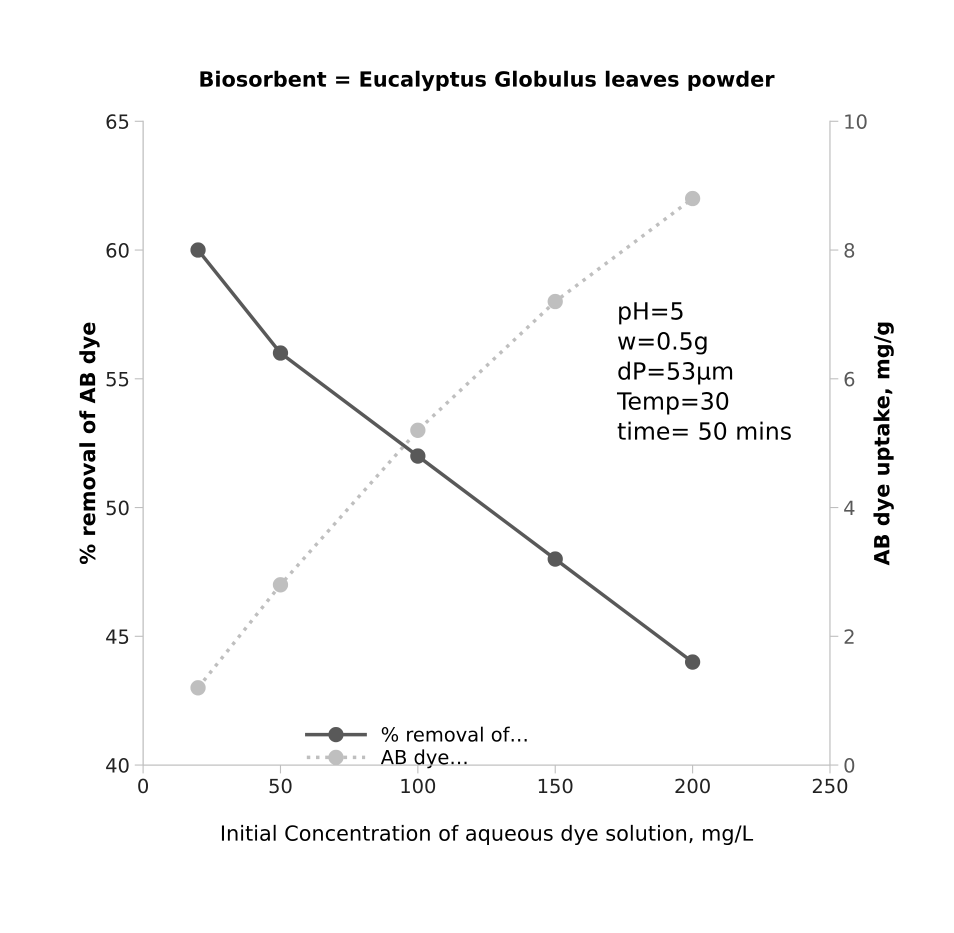 The image size is (954, 933). Describe the element at coordinates (849, 507) in the screenshot. I see `y2-tick-label: 4` at that location.